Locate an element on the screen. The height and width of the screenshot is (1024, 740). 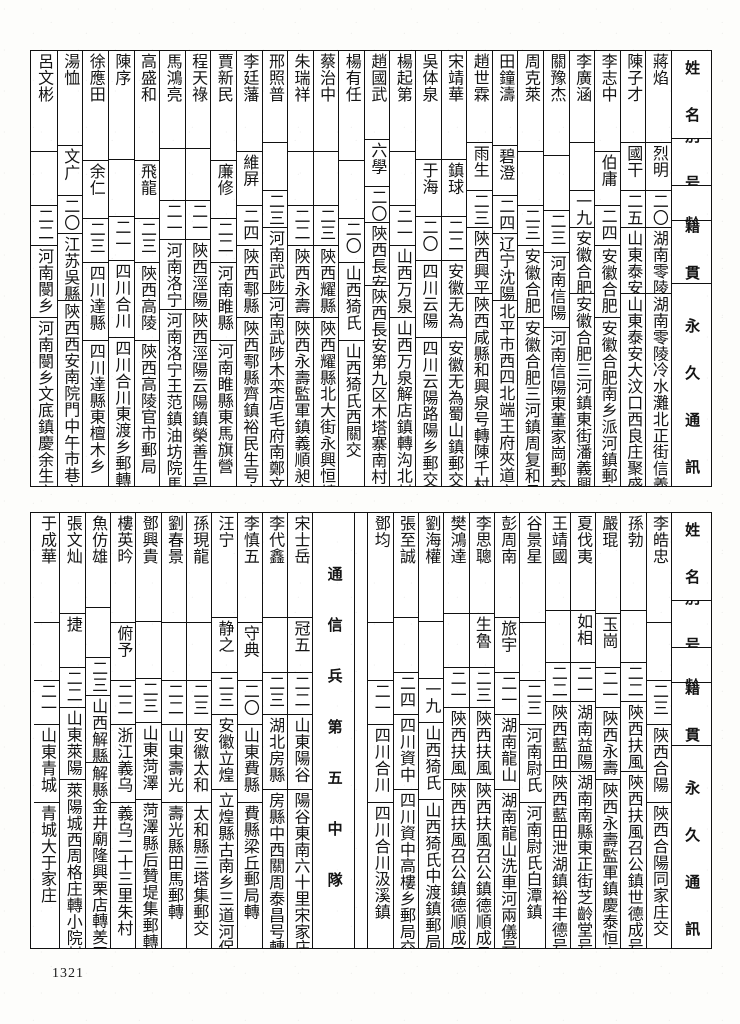
roster-entry-column: 嚴琨 玉崗 二一 陝西永壽 陝西永壽監軍鎮慶泰恒交 is located at coordinates (608, 730).